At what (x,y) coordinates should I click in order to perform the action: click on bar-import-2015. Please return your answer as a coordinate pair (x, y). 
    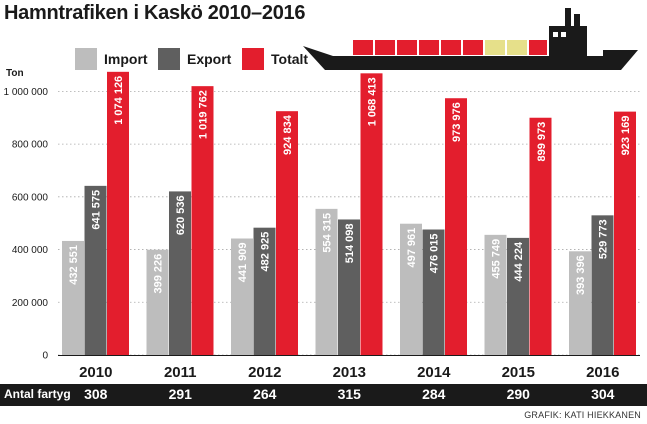
    Looking at the image, I should click on (495, 294).